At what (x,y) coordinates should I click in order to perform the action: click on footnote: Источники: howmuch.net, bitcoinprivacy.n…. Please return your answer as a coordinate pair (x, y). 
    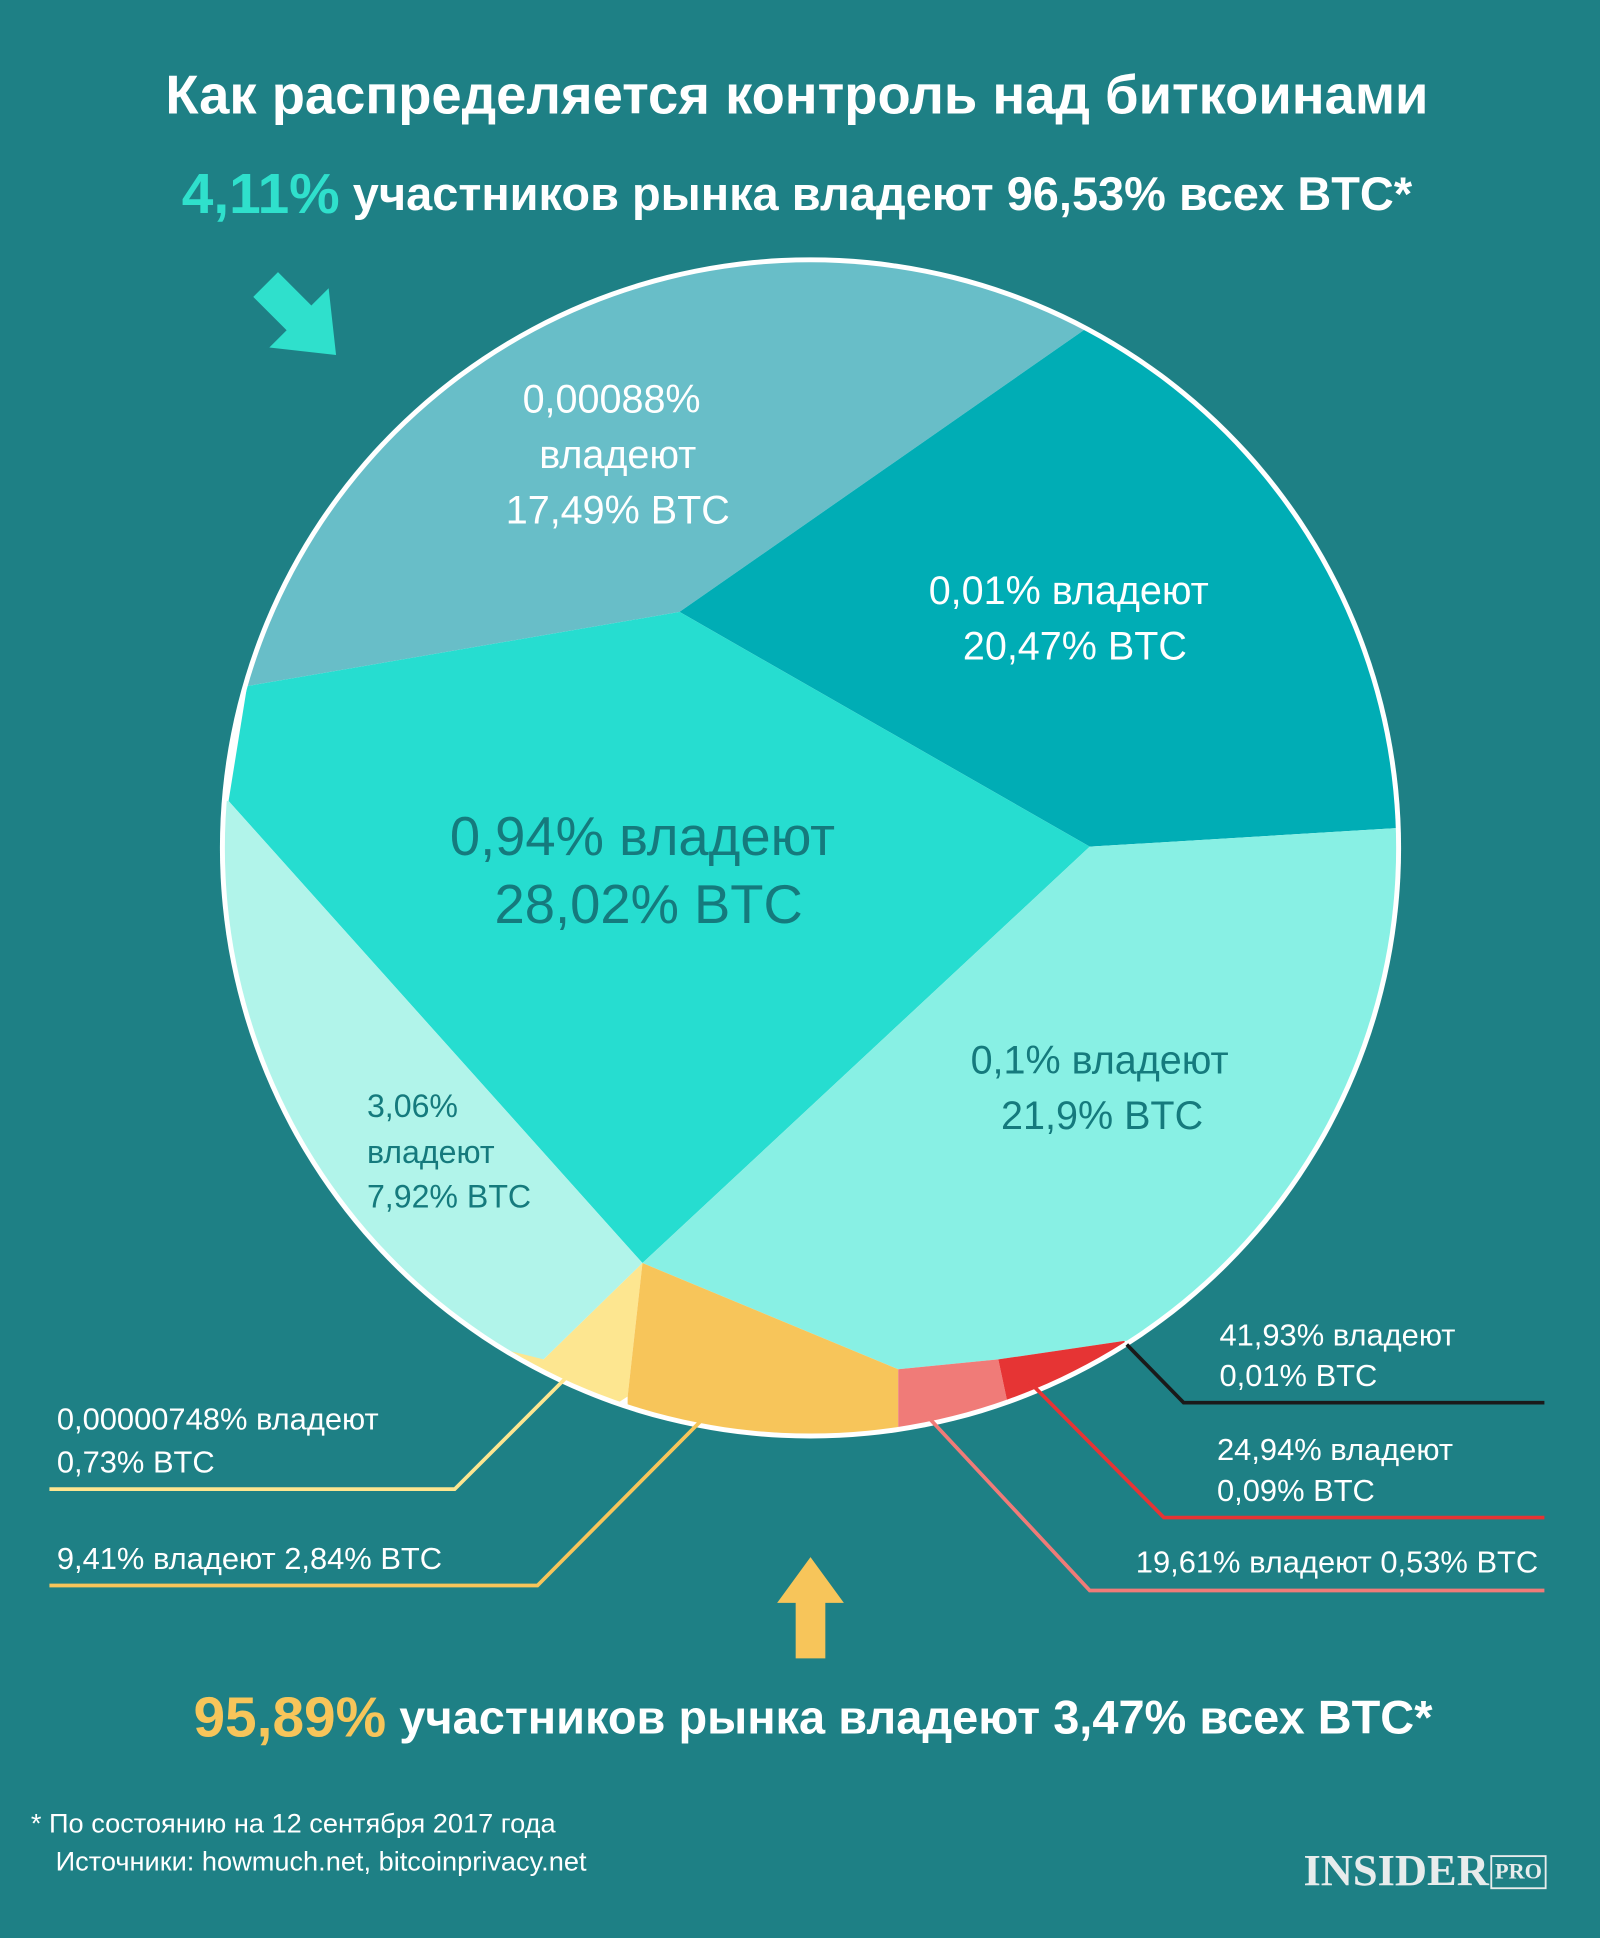
    Looking at the image, I should click on (321, 1861).